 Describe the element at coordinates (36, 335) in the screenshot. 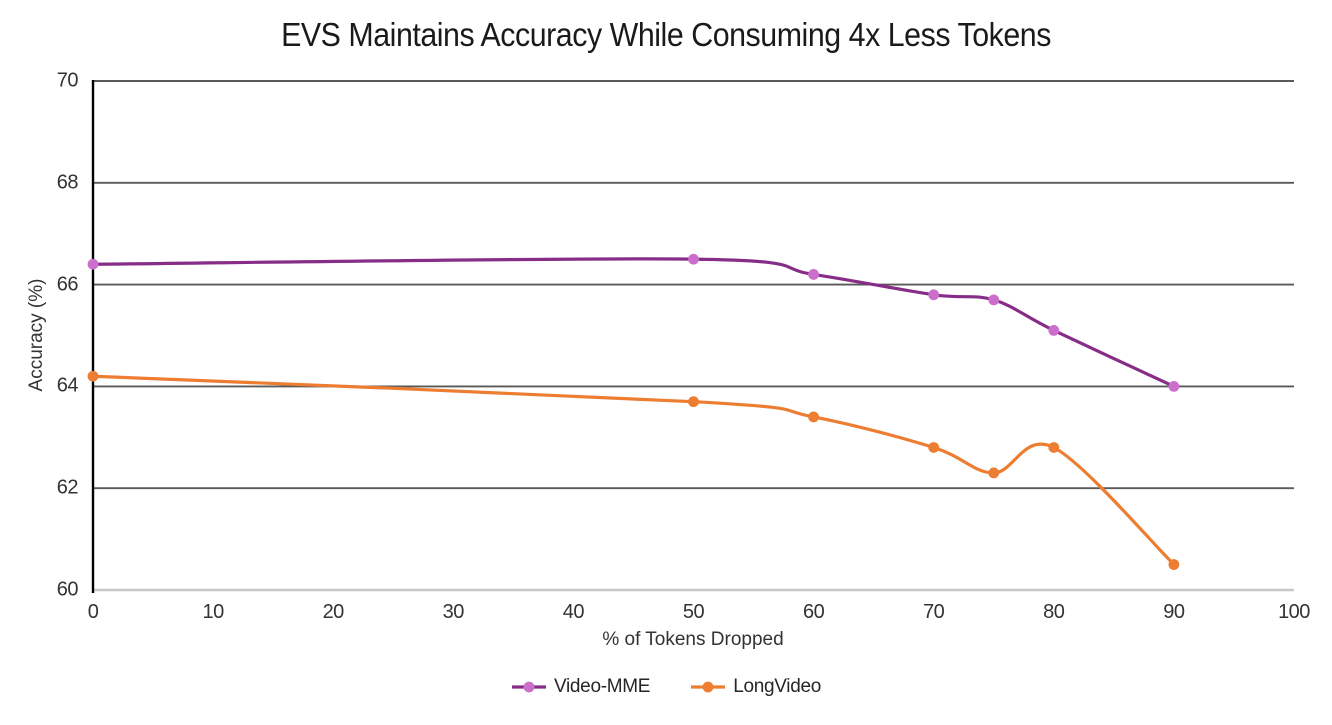

I see `y-axis-title: Accuracy (%)` at that location.